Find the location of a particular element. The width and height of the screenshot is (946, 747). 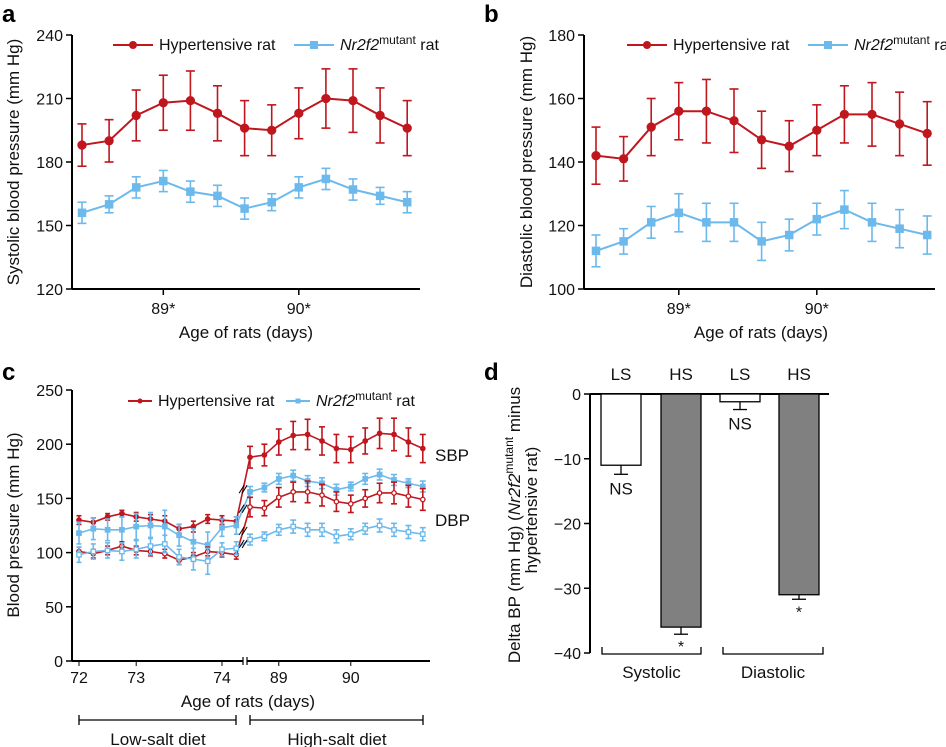

d-group-bracket is located at coordinates (773, 651).